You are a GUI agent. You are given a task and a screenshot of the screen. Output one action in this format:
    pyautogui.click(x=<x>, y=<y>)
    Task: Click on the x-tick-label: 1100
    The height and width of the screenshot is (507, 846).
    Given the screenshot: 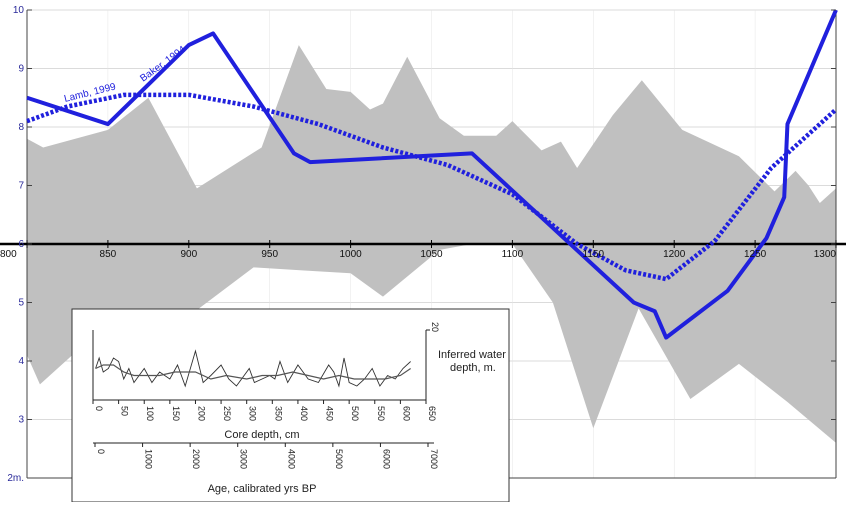 What is the action you would take?
    pyautogui.click(x=513, y=254)
    